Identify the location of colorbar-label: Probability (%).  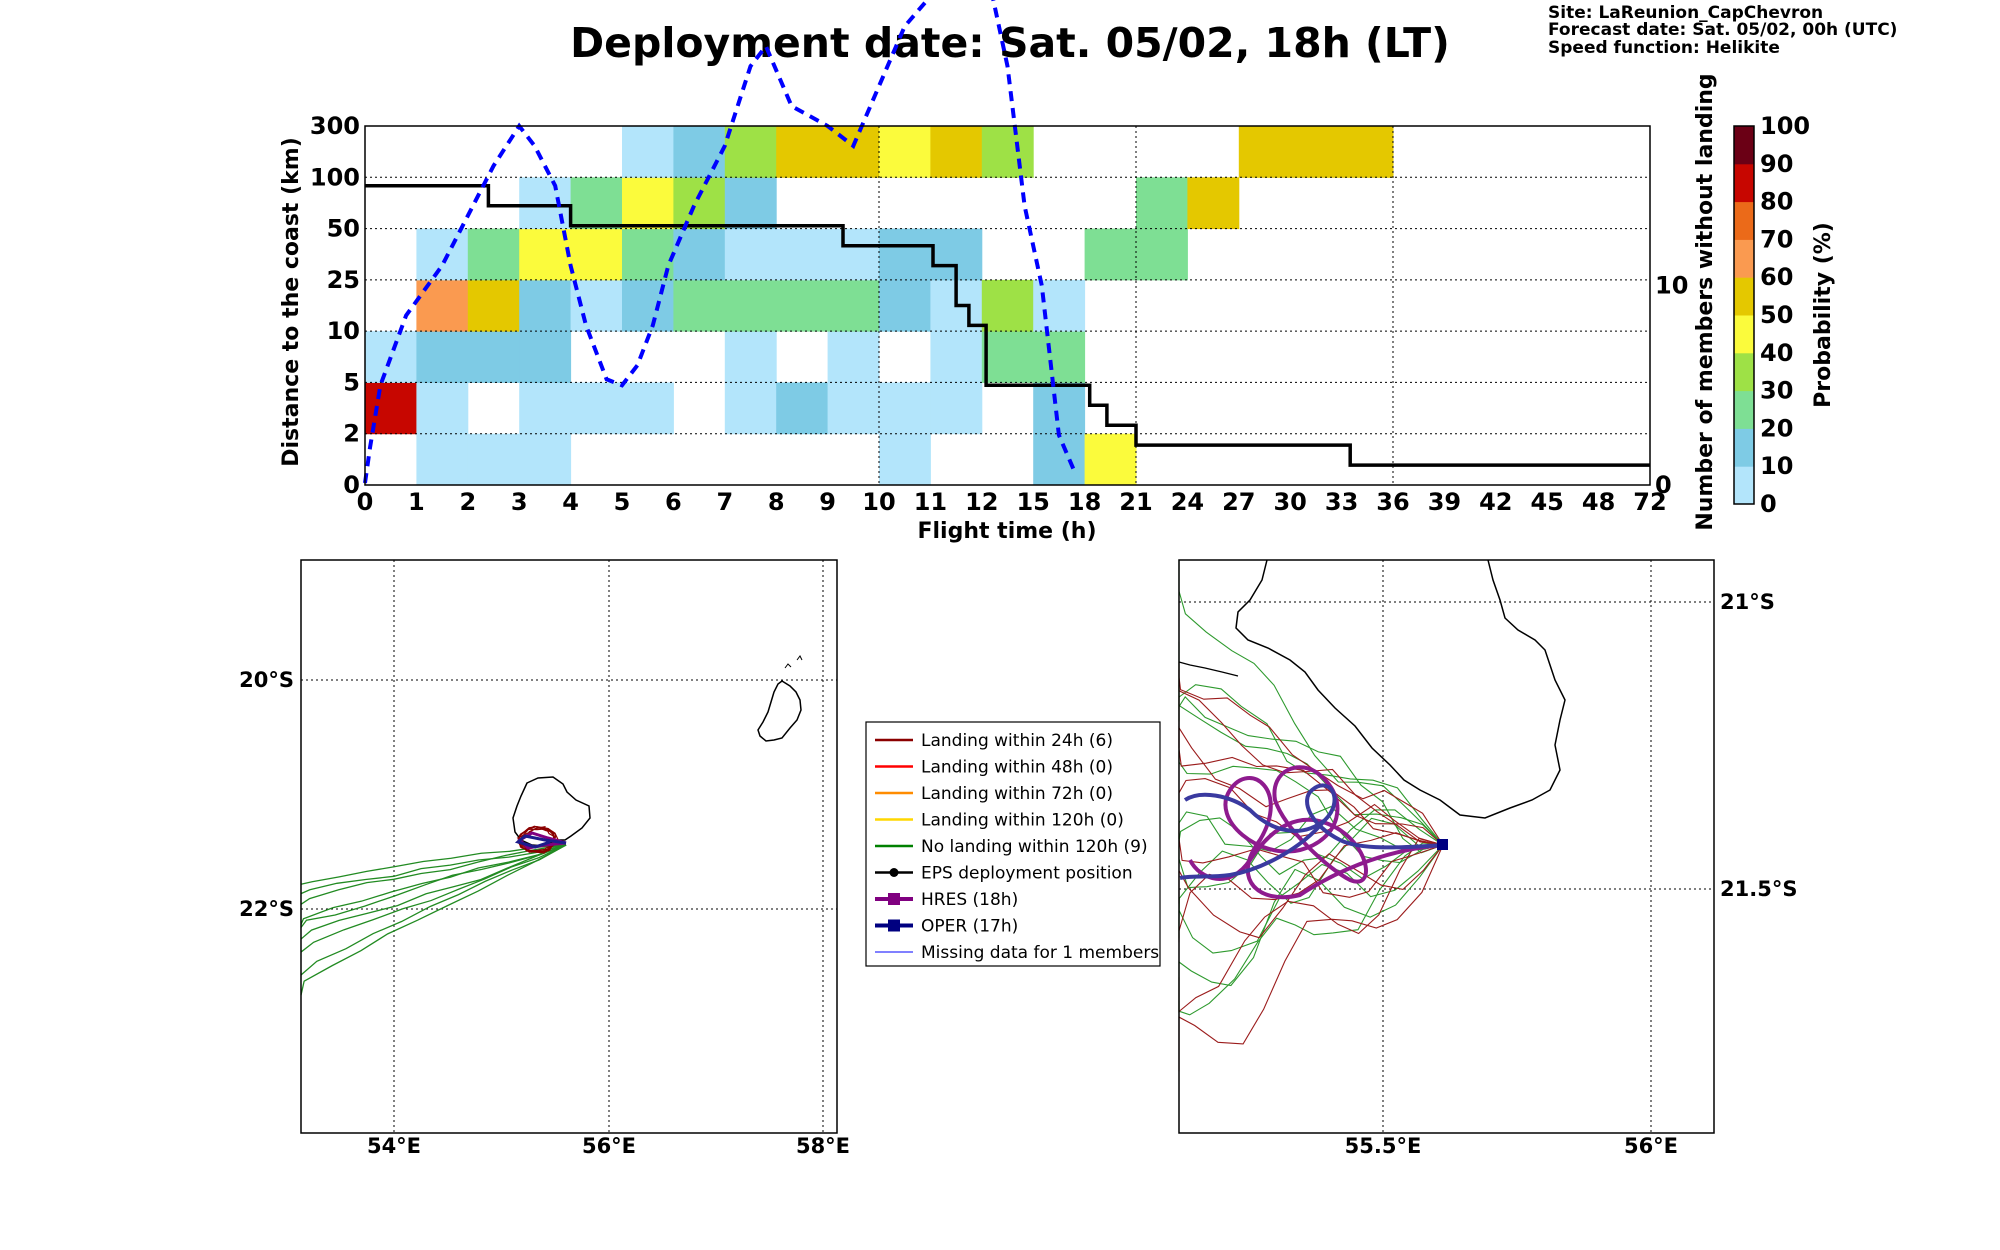
(1823, 315).